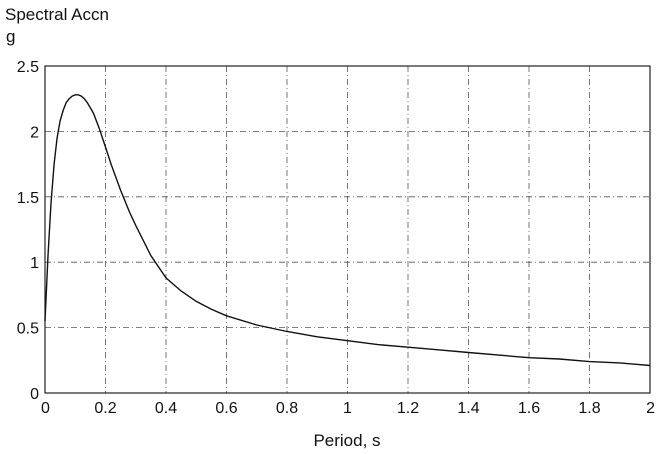 The height and width of the screenshot is (454, 657). What do you see at coordinates (28, 329) in the screenshot?
I see `y-tick-label: 0.5` at bounding box center [28, 329].